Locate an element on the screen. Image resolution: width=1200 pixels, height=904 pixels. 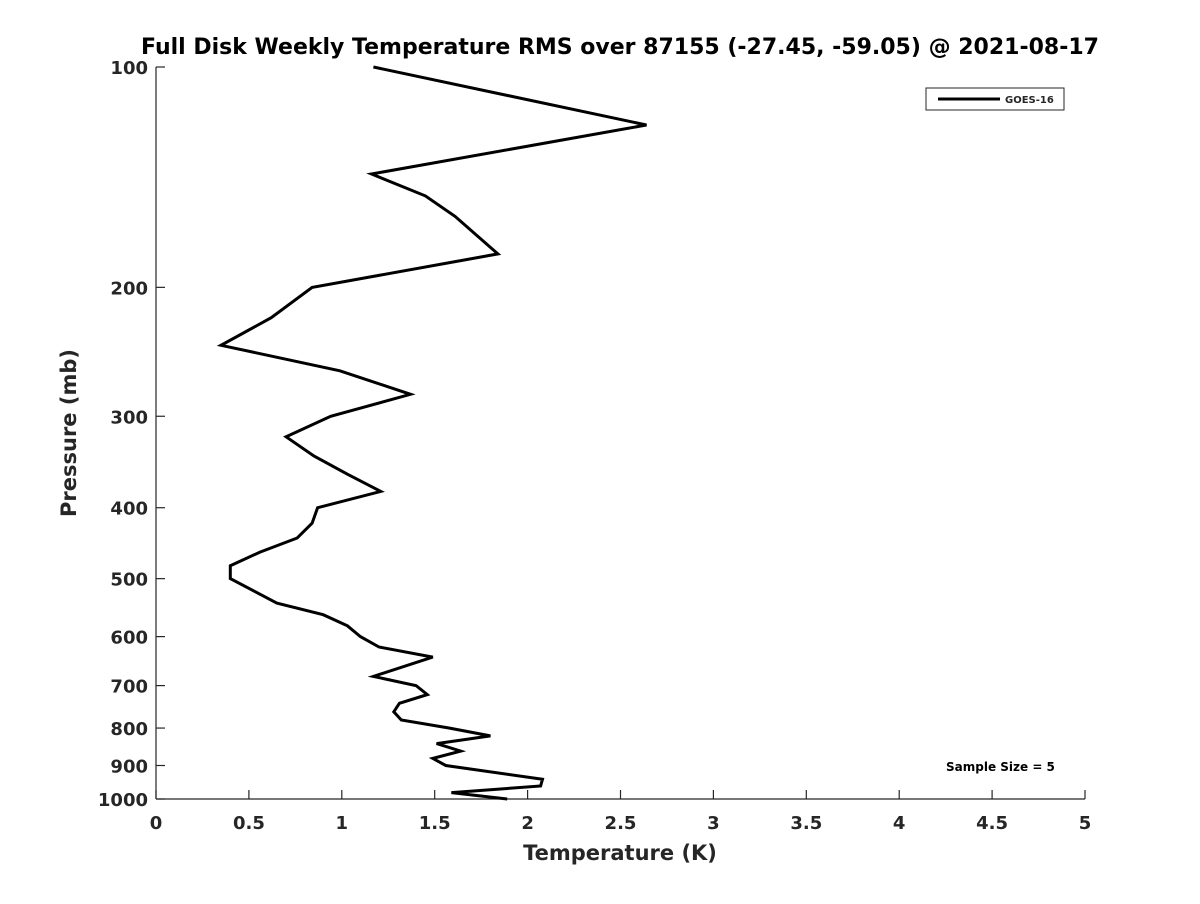
x-tick-label: 2.5 is located at coordinates (621, 823).